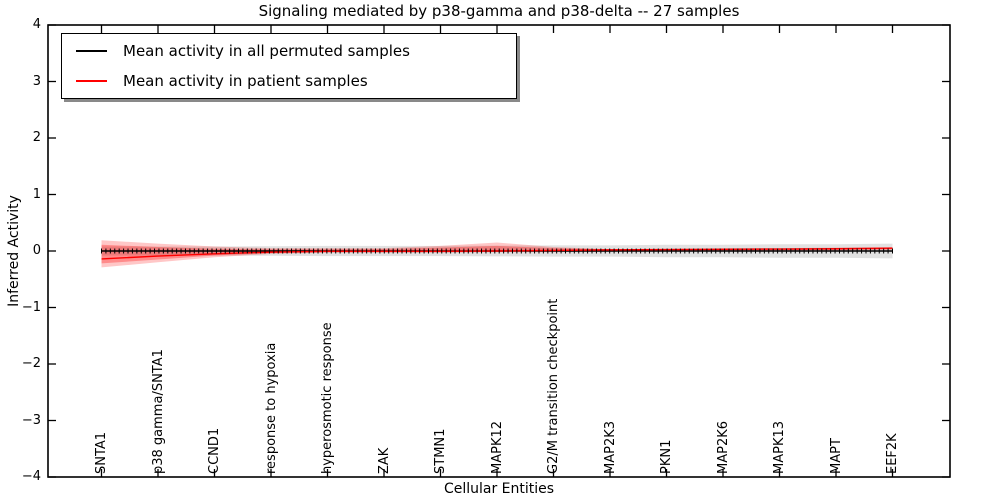 The image size is (1000, 500). Describe the element at coordinates (610, 447) in the screenshot. I see `x-axis-tick-label: MAP2K3` at that location.